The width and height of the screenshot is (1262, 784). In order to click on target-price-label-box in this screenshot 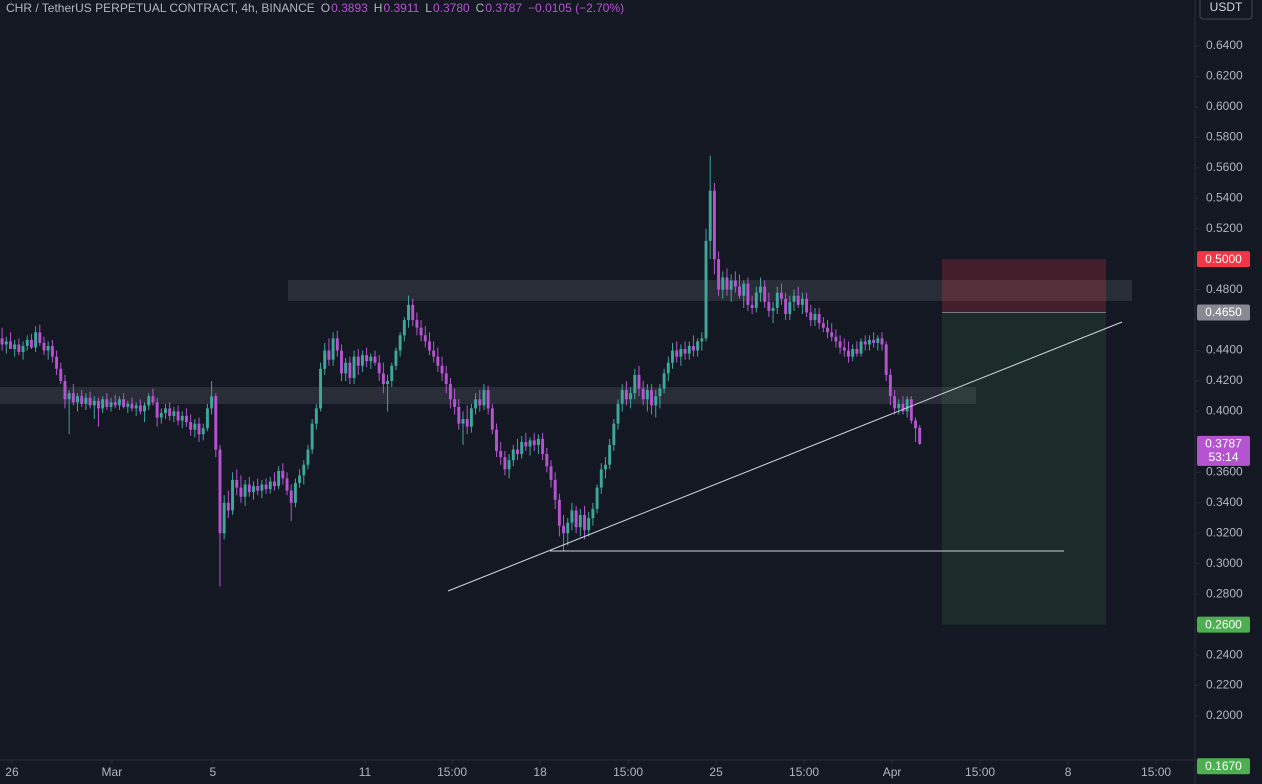, I will do `click(1223, 624)`.